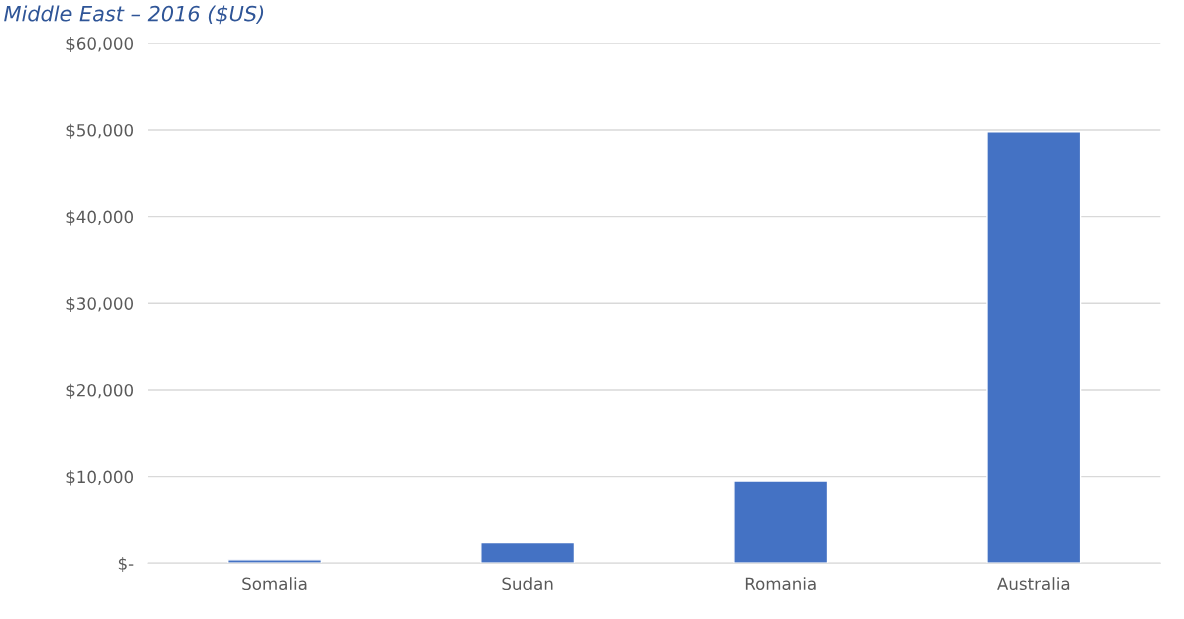  I want to click on y-tick-label: $50,000, so click(99, 131).